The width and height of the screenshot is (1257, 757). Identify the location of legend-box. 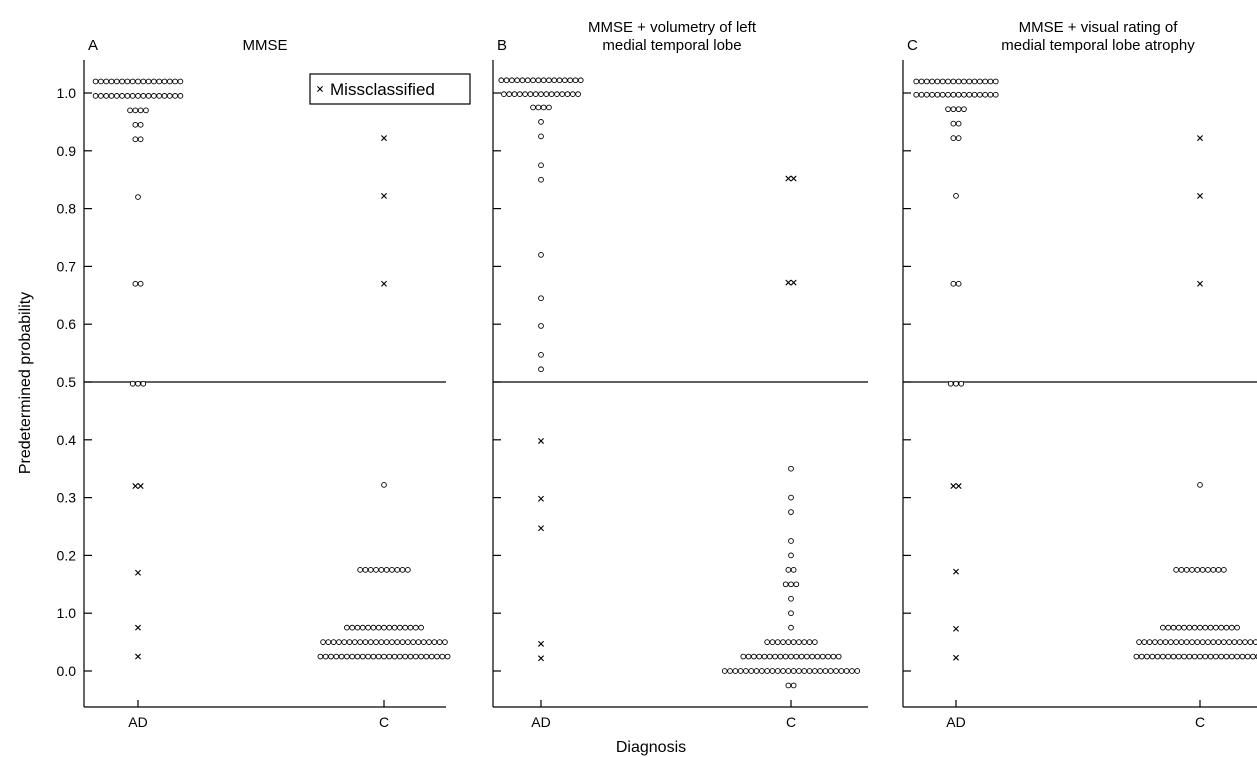
(390, 89).